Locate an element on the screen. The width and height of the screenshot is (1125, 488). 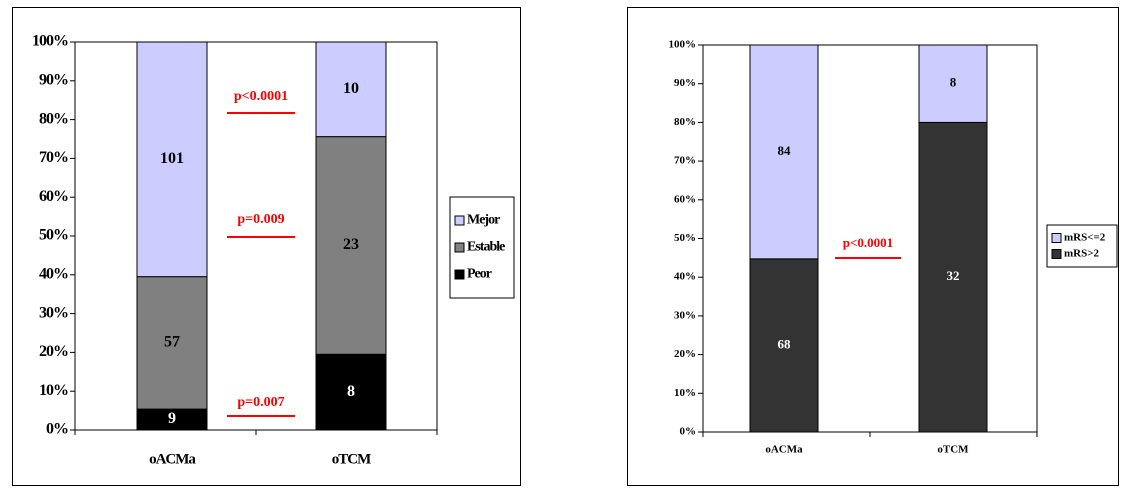
data-label: 68 is located at coordinates (785, 343).